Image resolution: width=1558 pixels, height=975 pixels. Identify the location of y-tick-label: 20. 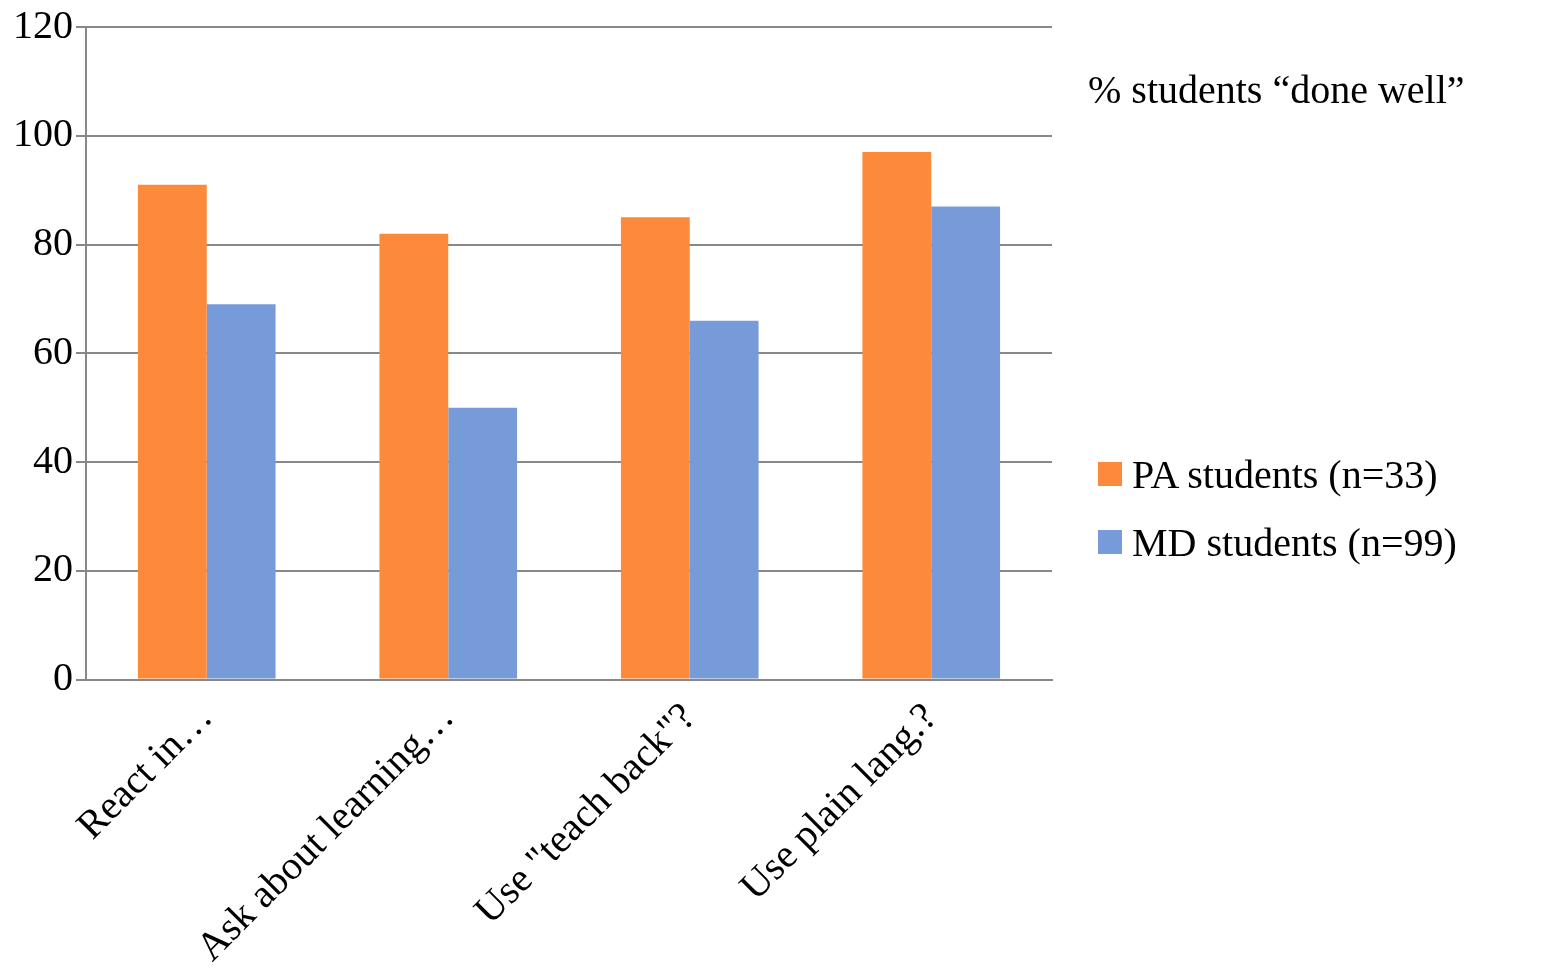
(53, 568).